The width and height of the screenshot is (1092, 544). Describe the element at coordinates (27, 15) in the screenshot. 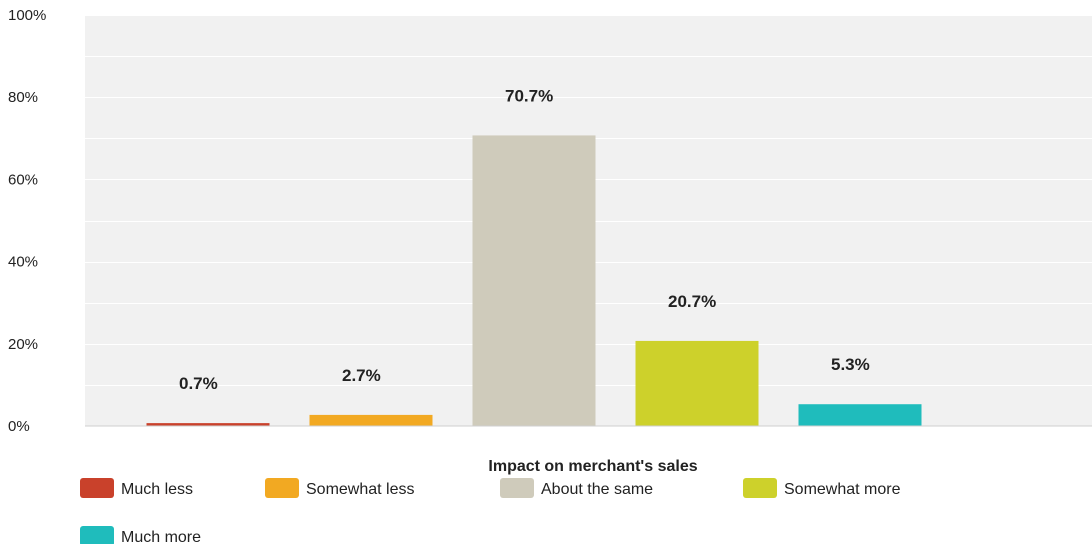

I see `y-tick-label: 100%` at that location.